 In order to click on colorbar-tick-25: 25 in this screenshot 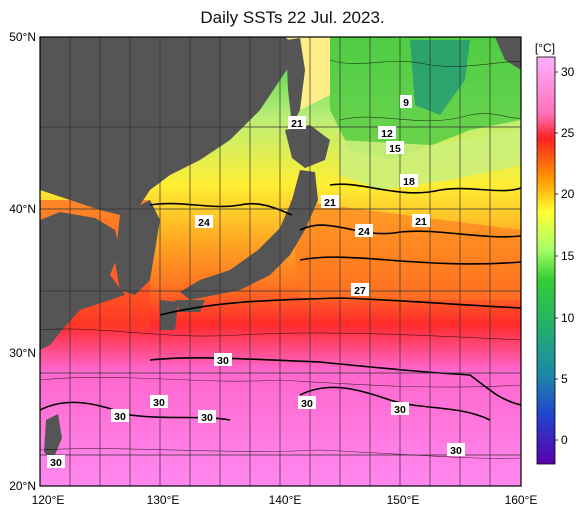, I will do `click(568, 133)`.